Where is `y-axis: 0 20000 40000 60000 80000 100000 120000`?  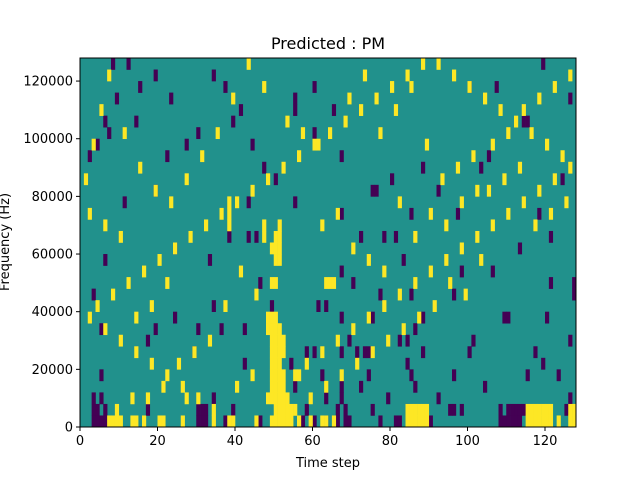 y-axis: 0 20000 40000 60000 80000 100000 120000 is located at coordinates (51, 255).